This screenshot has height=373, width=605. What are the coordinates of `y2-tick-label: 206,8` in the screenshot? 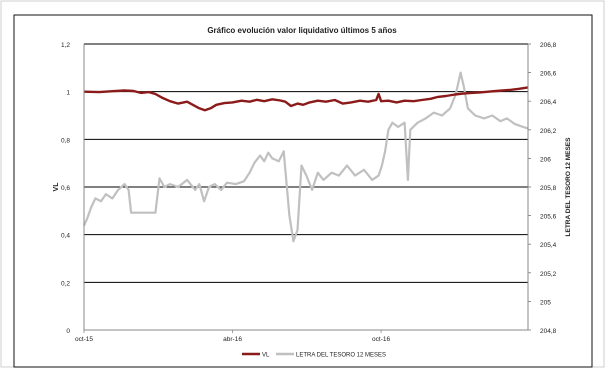 It's located at (548, 45).